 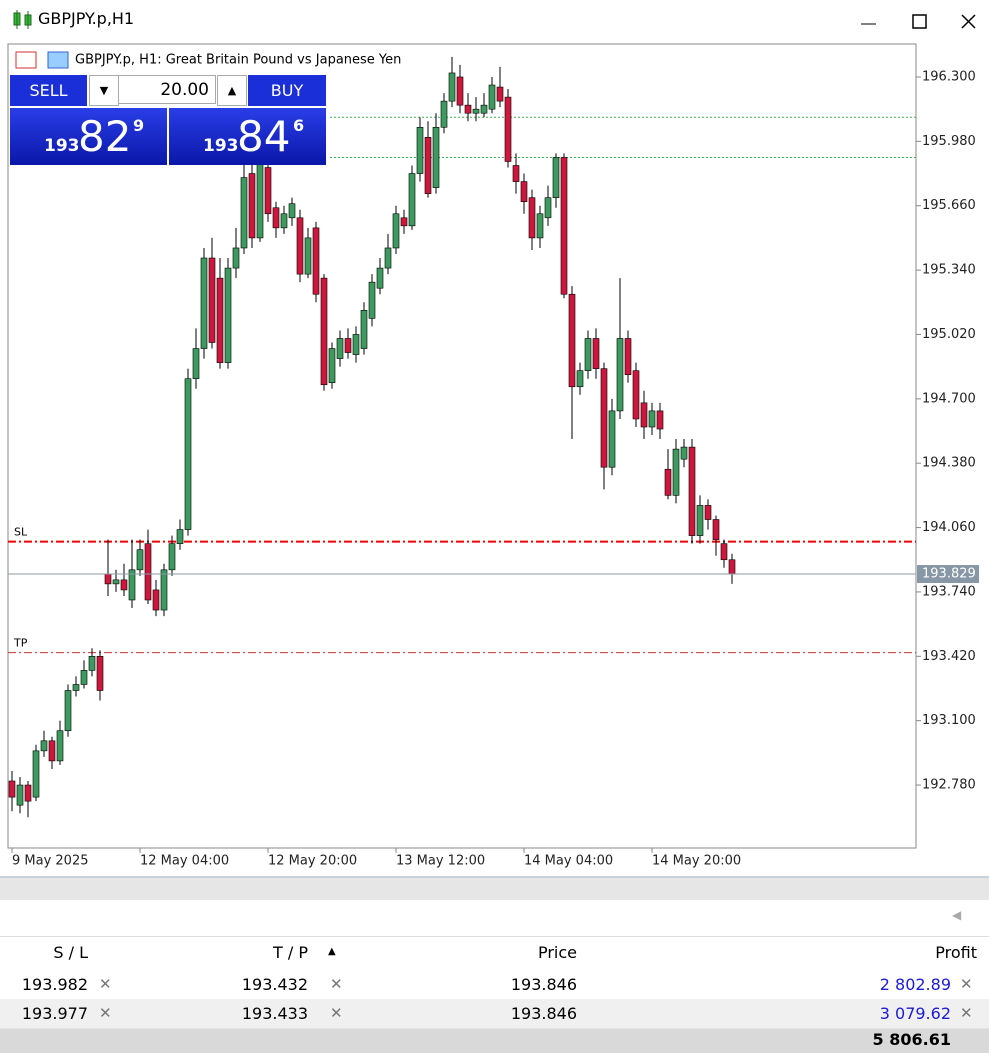 I want to click on scroll-left: ◀, so click(x=957, y=915).